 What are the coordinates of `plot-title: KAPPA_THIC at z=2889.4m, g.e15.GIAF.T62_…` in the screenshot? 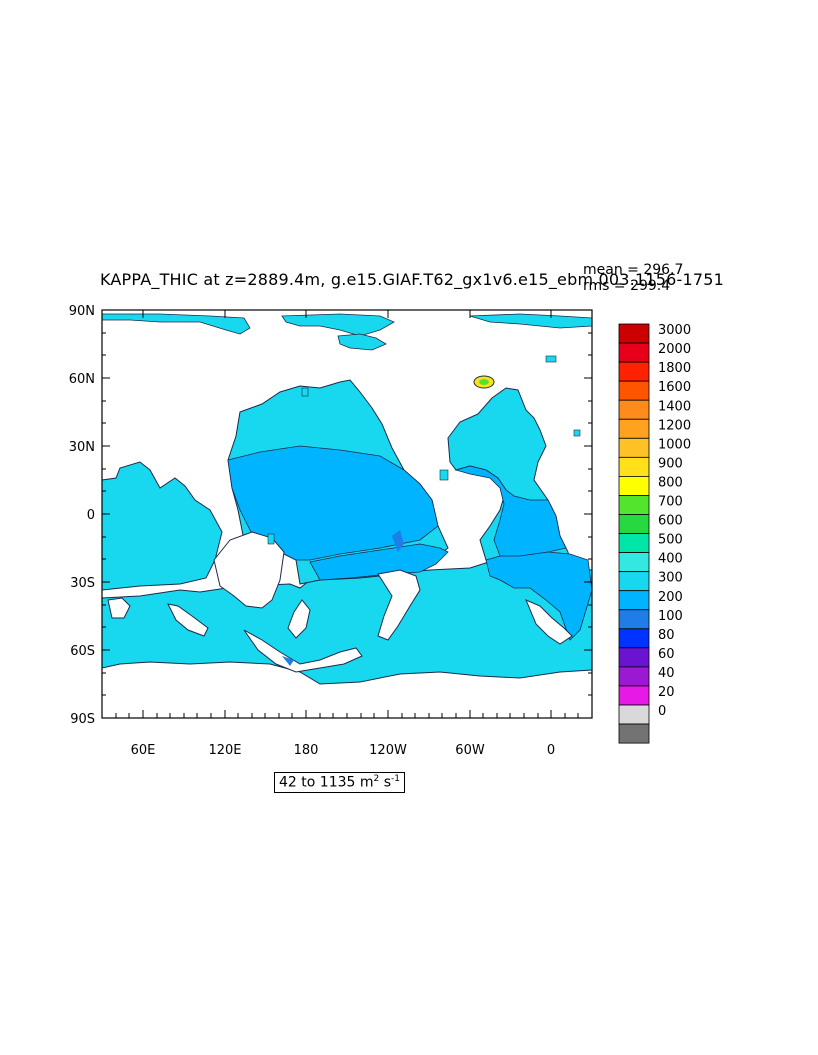 It's located at (412, 279).